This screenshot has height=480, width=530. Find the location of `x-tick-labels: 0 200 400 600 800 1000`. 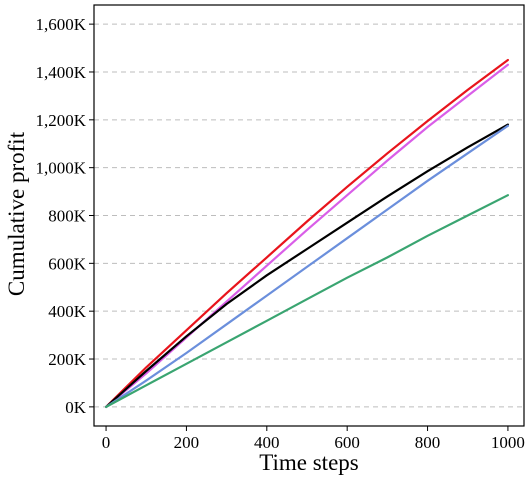

x-tick-labels: 0 200 400 600 800 1000 is located at coordinates (313, 442).